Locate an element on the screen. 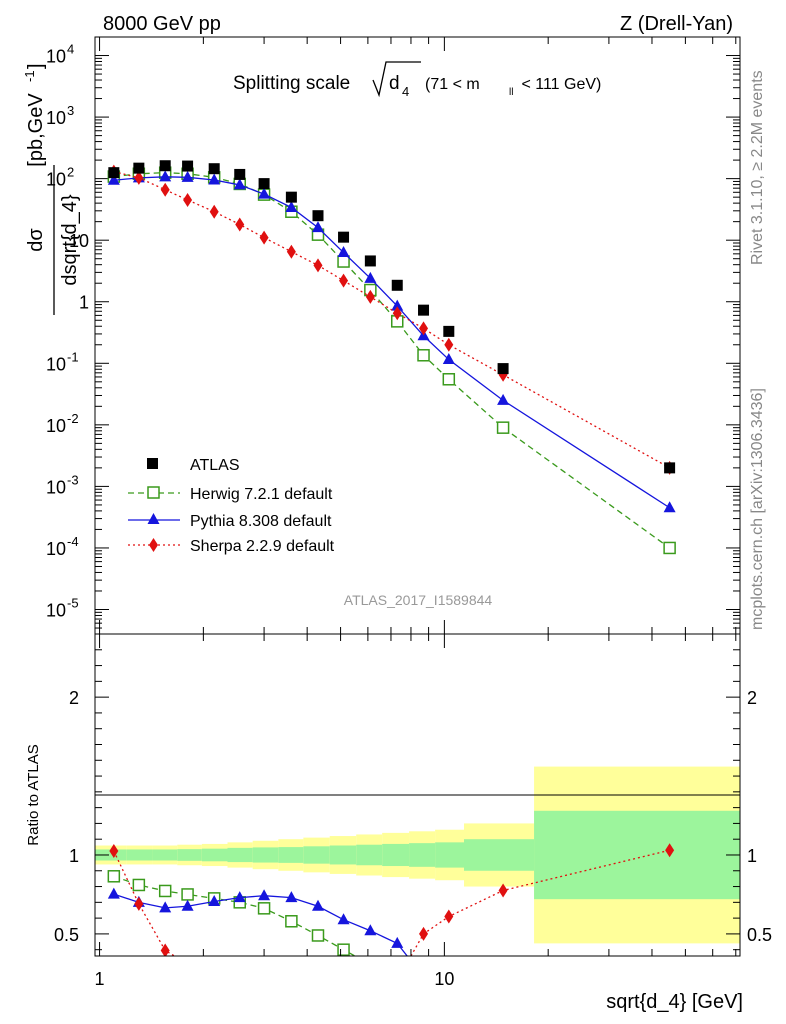 Image resolution: width=786 pixels, height=1024 pixels. legend-marker-sherpa is located at coordinates (153, 545).